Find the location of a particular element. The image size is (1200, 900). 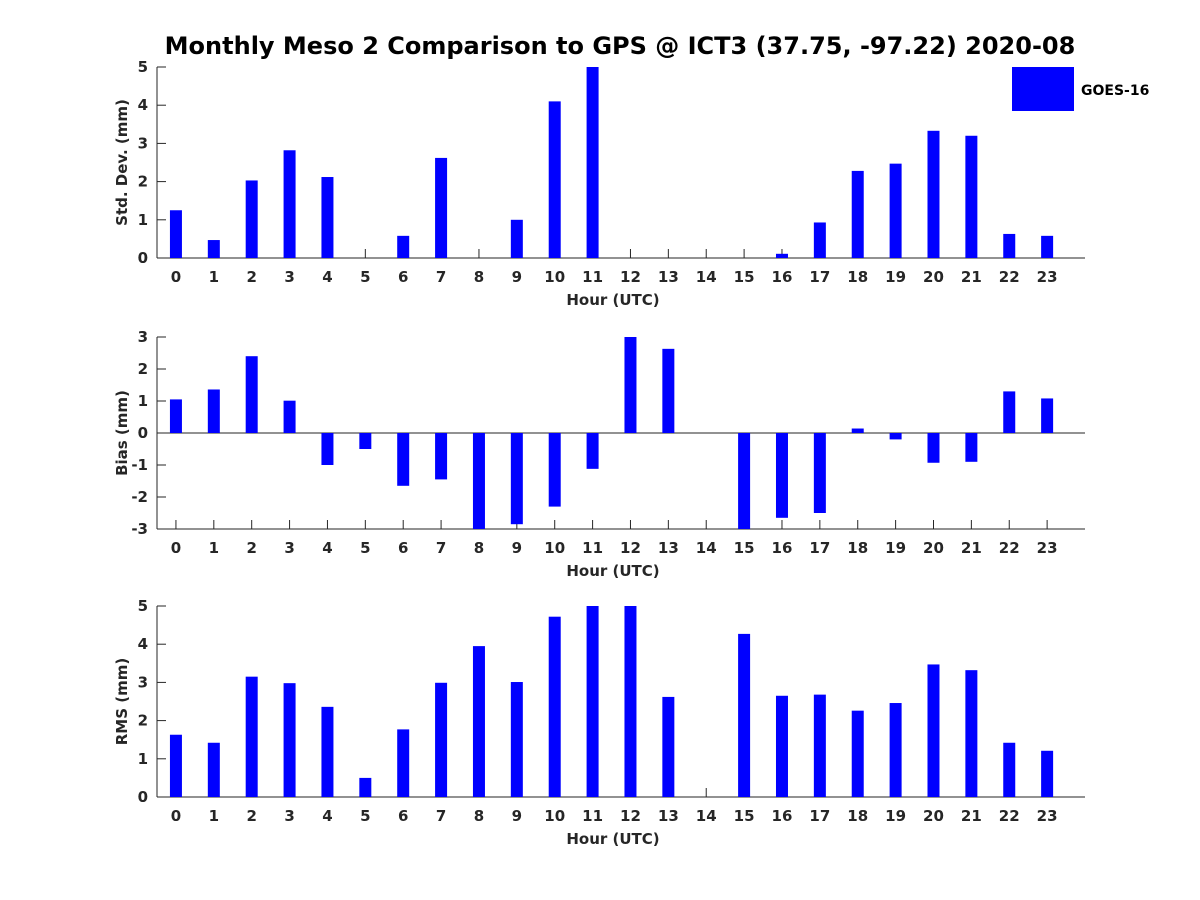

x-tick-label: 18 is located at coordinates (857, 816).